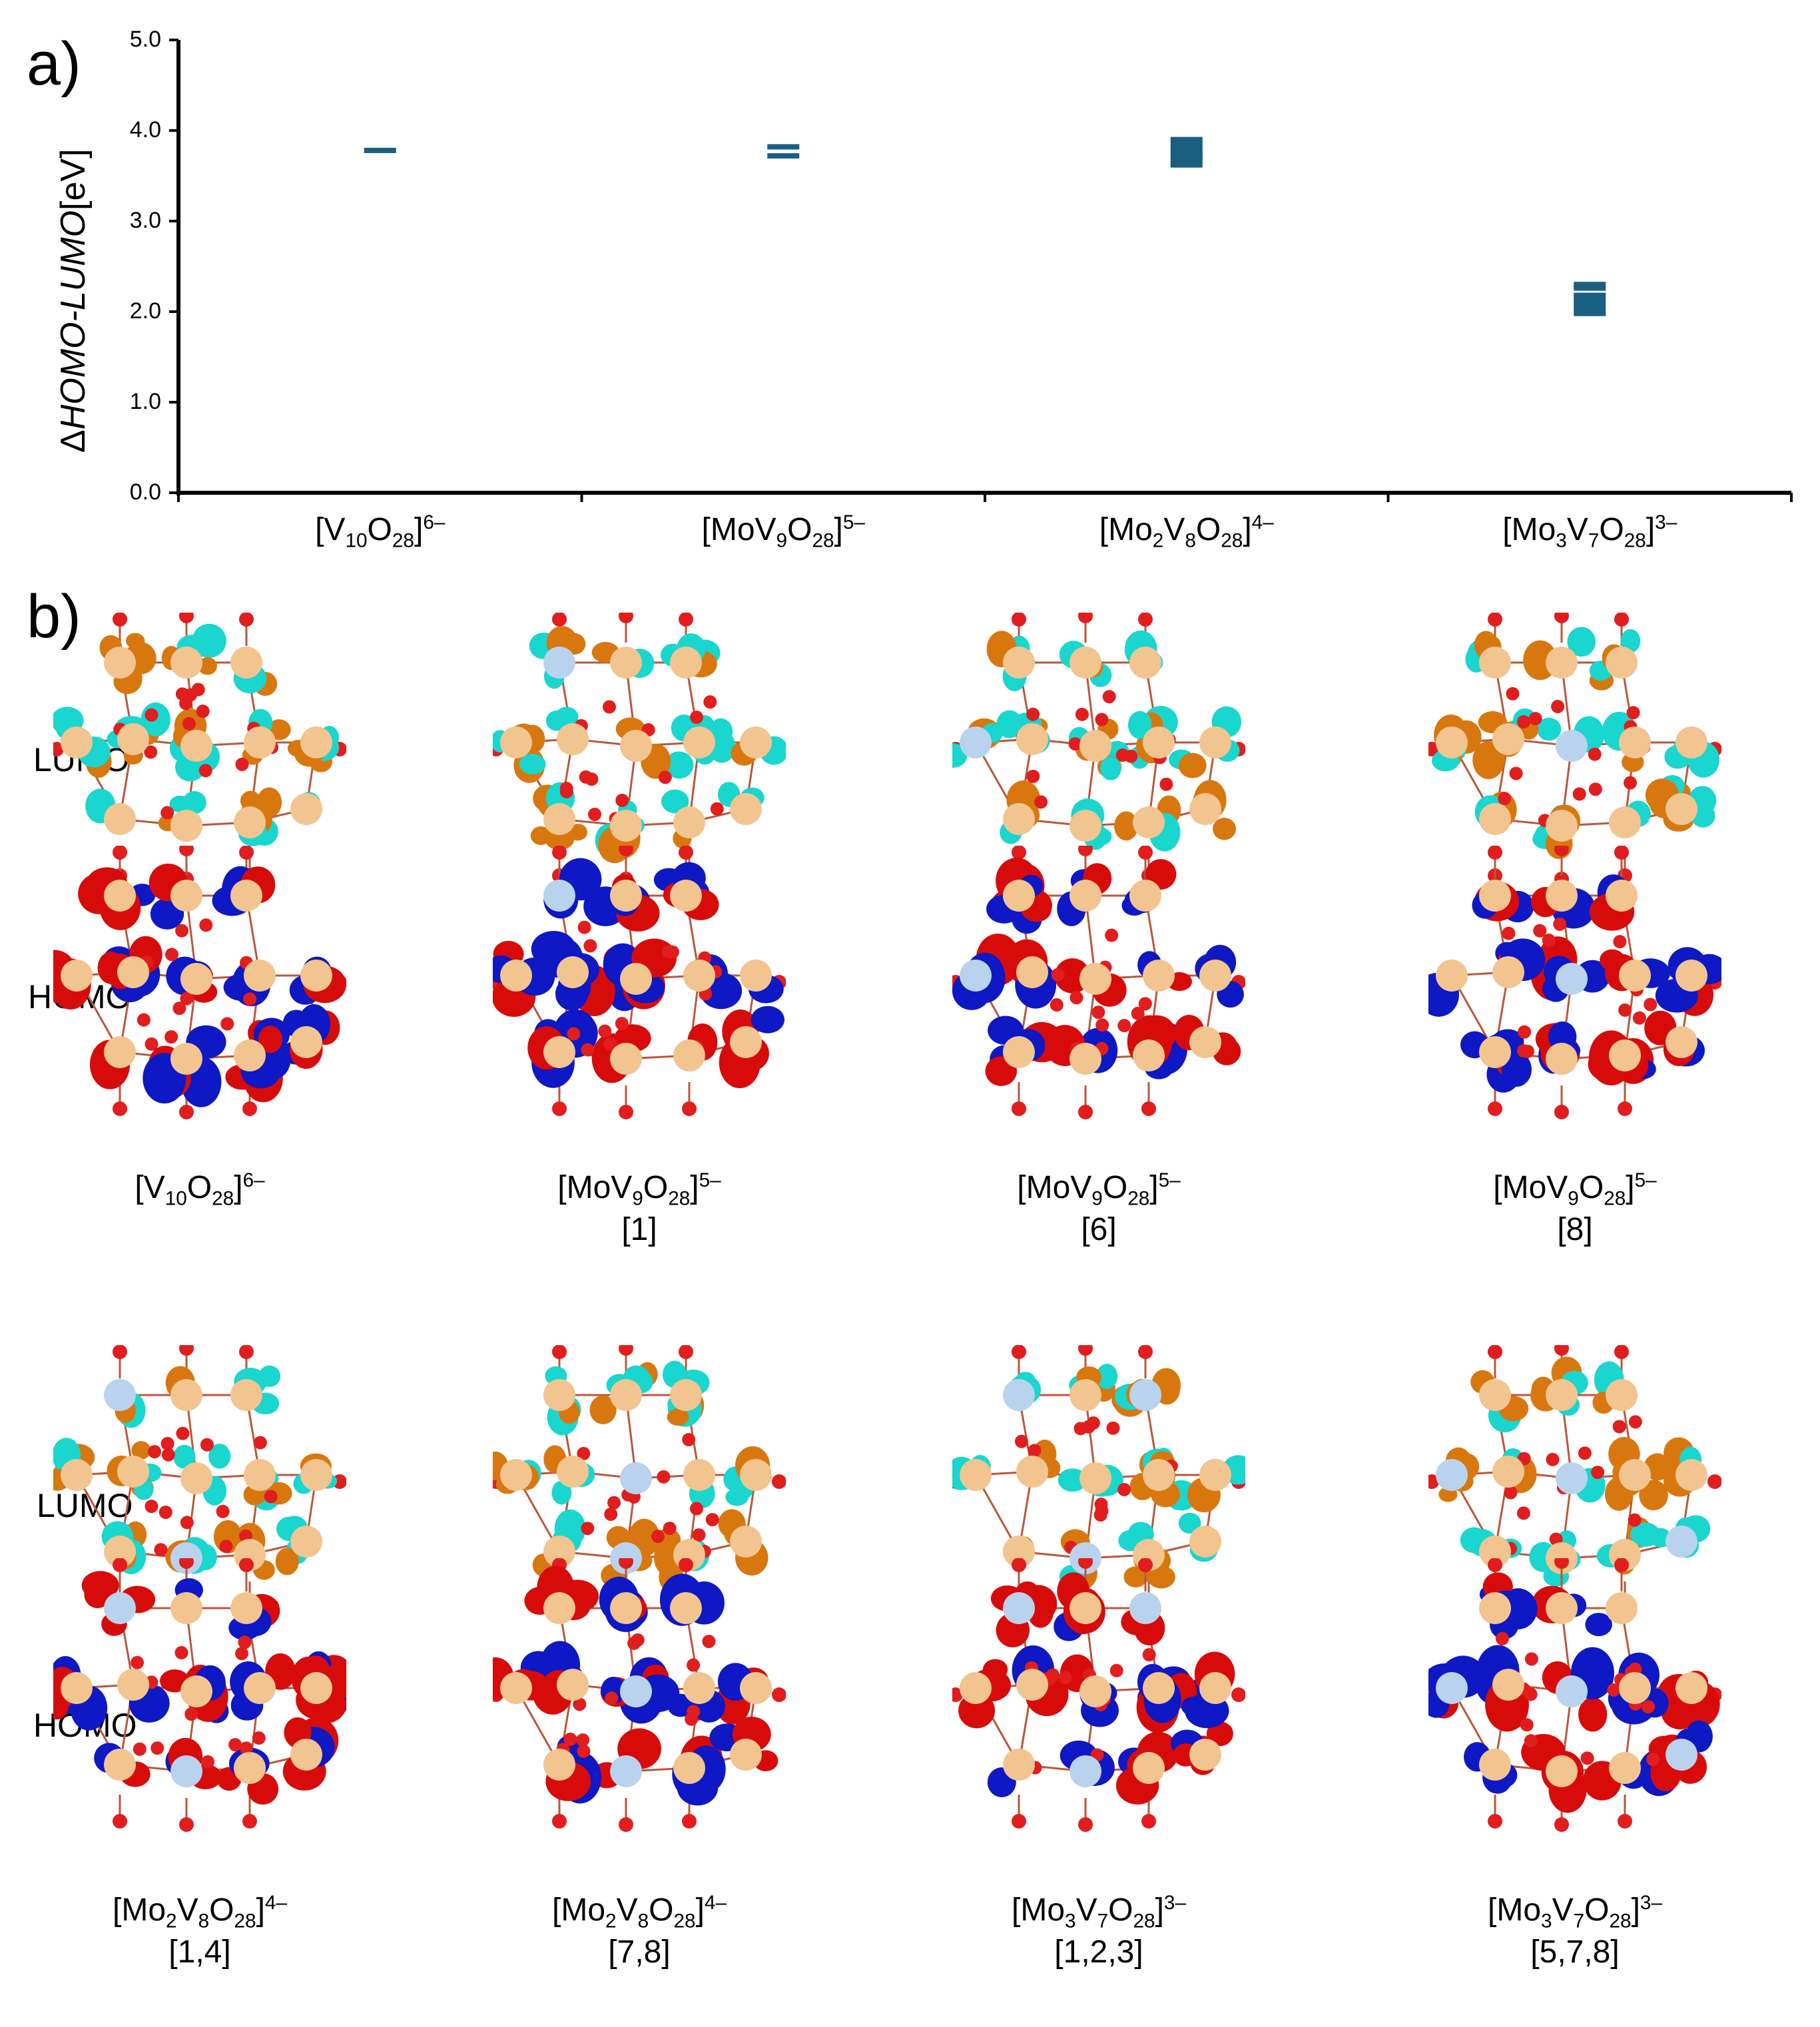 The image size is (1820, 2027). Describe the element at coordinates (1575, 1952) in the screenshot. I see `caption-sites: [5,7,8]` at that location.